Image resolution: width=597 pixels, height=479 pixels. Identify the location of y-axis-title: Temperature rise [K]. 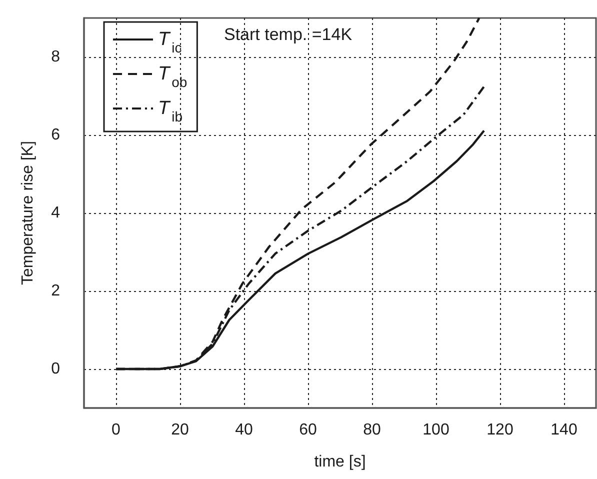
(28, 213).